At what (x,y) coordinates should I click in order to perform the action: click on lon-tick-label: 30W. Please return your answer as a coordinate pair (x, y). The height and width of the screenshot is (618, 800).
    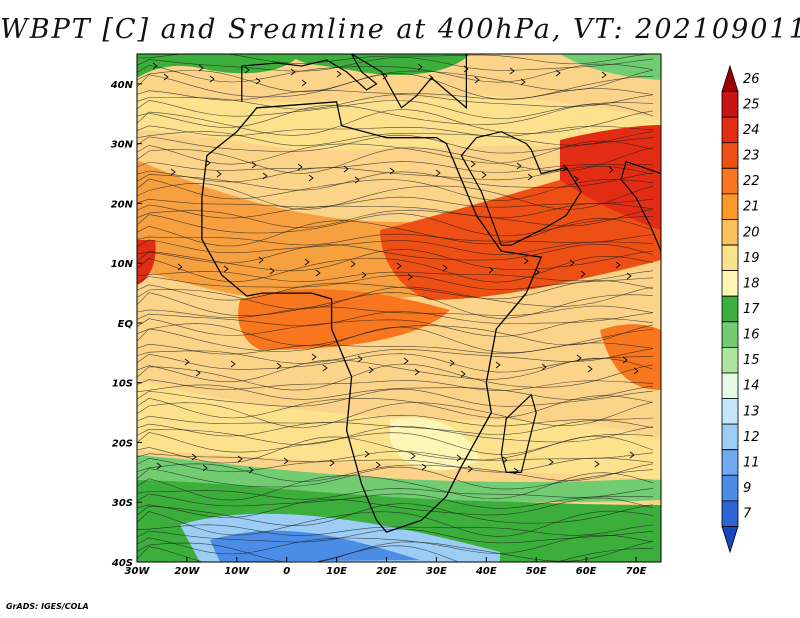
    Looking at the image, I should click on (138, 571).